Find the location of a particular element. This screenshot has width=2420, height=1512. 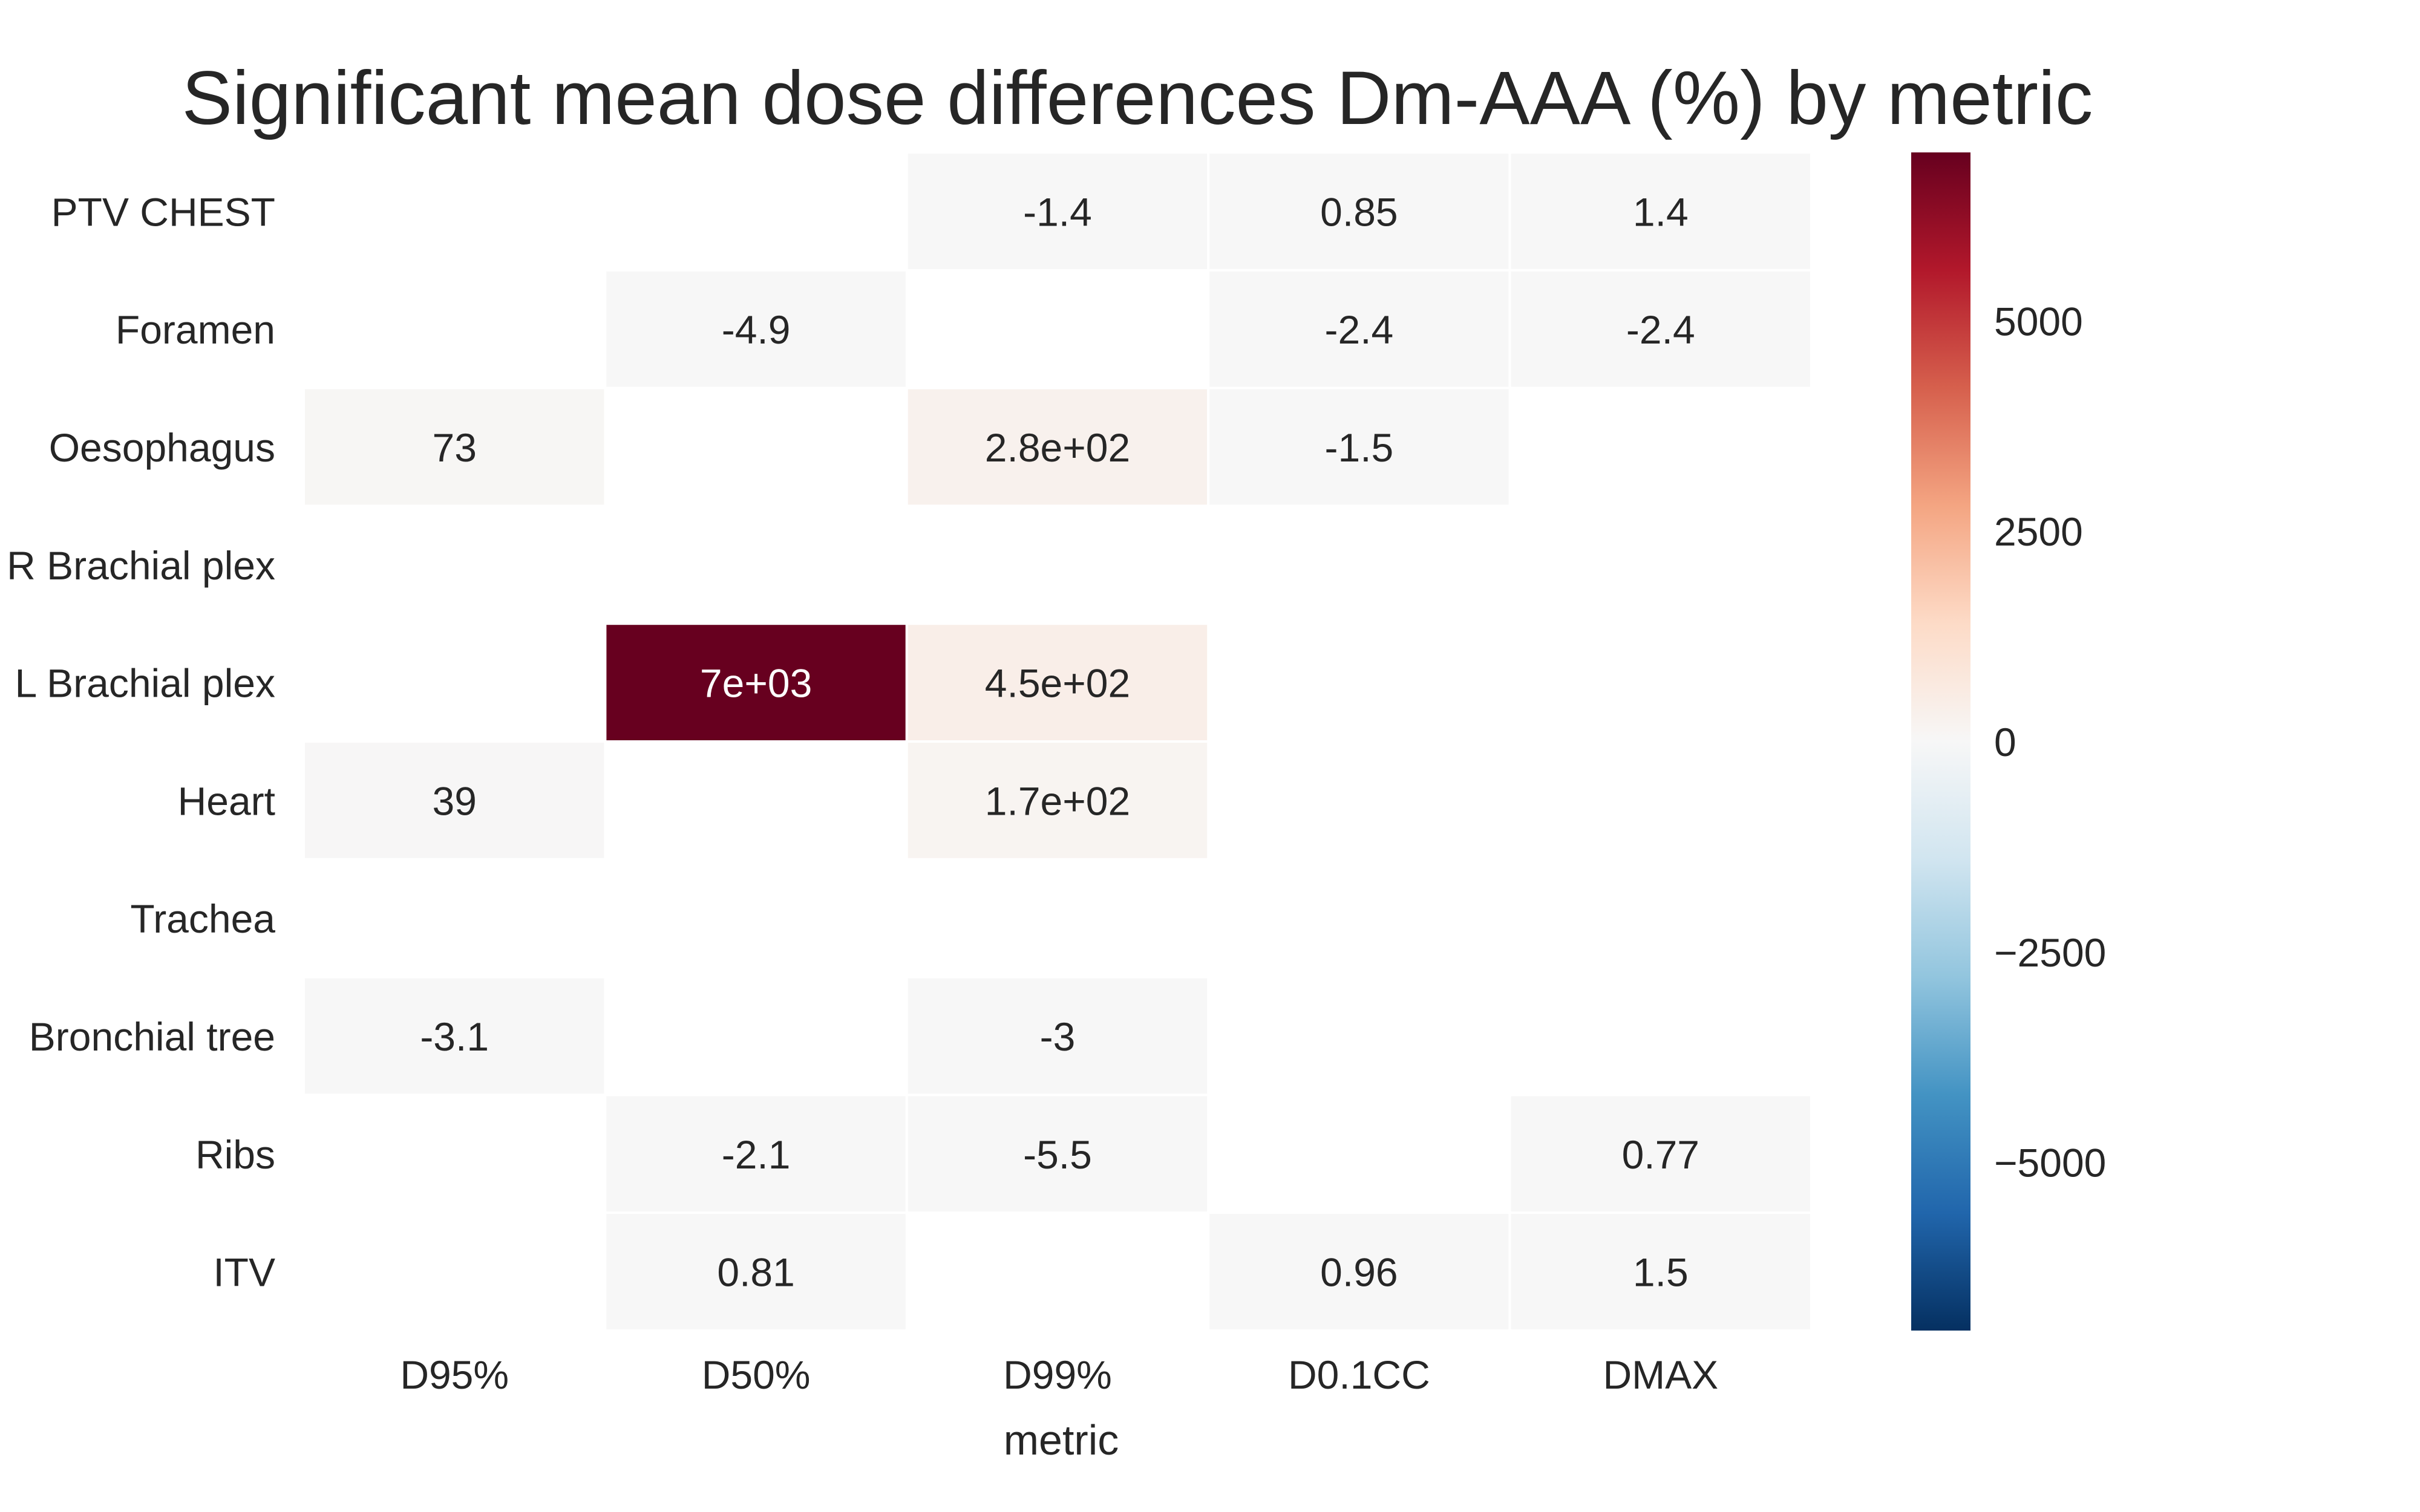

cell-value-label: 4.5e+02 is located at coordinates (1057, 683).